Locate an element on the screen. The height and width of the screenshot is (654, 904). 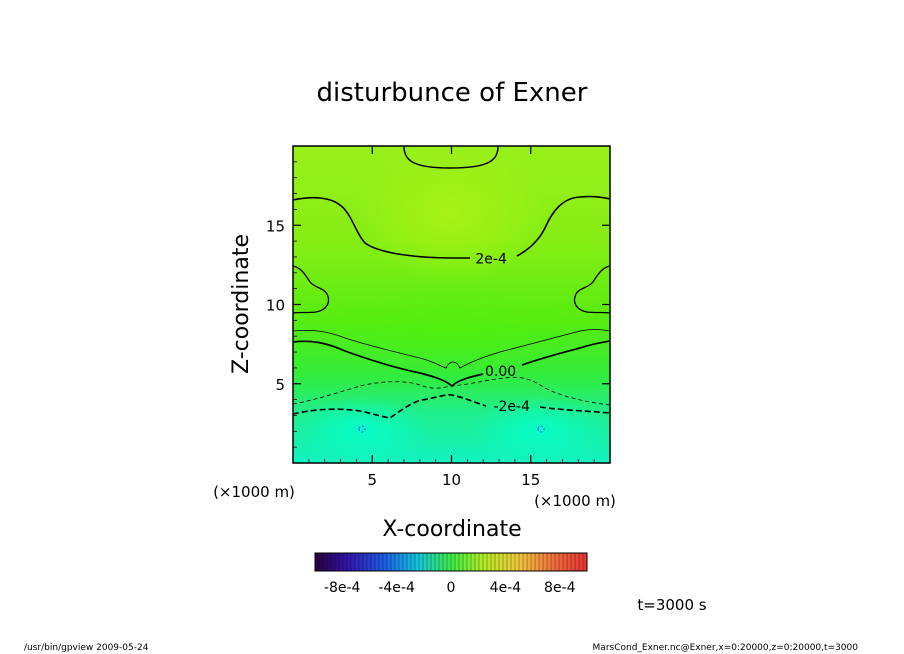
y-tick-label: 15 is located at coordinates (275, 226).